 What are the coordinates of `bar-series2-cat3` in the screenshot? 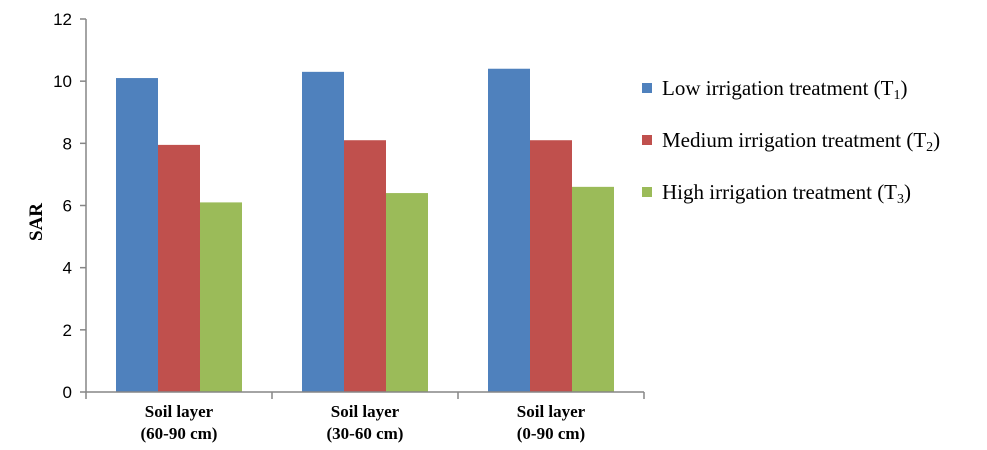 It's located at (551, 266).